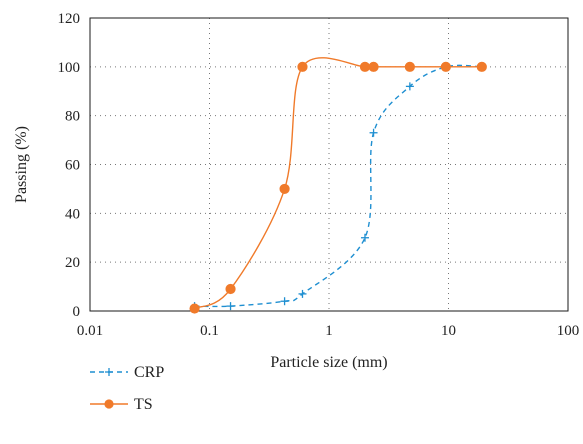 The width and height of the screenshot is (583, 444). I want to click on y-tick-label: 100, so click(69, 68).